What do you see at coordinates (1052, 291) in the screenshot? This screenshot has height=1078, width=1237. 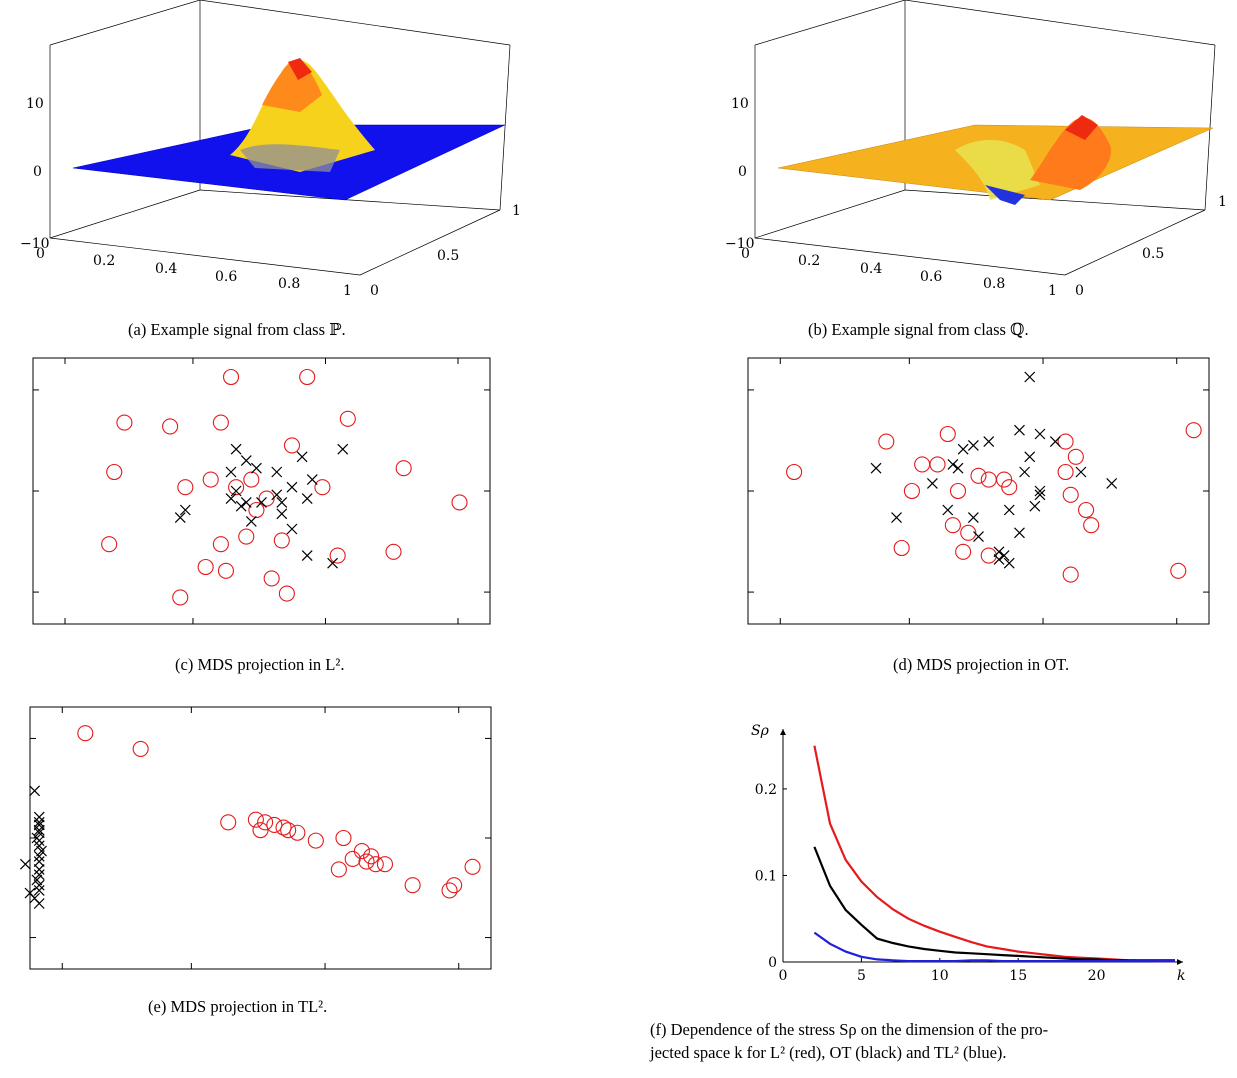 I see `panel-b-x-tick: 1` at bounding box center [1052, 291].